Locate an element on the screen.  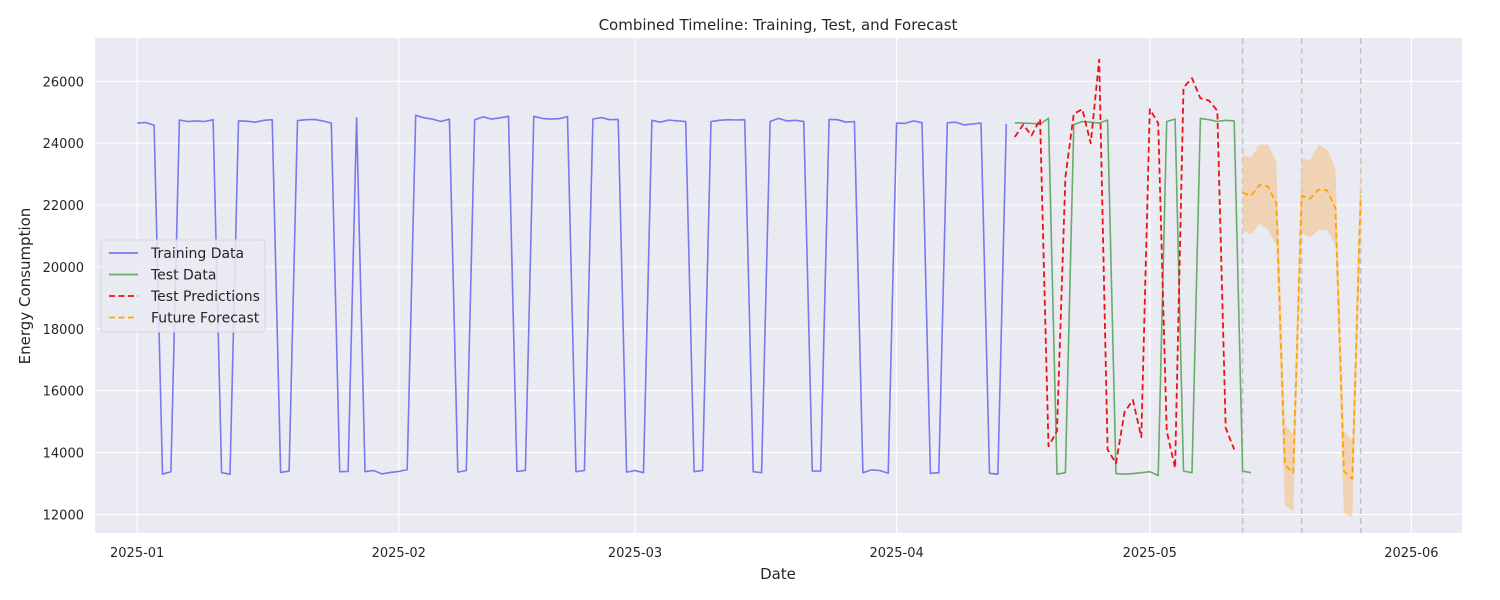
x-tick-label: 2025-03 is located at coordinates (635, 553).